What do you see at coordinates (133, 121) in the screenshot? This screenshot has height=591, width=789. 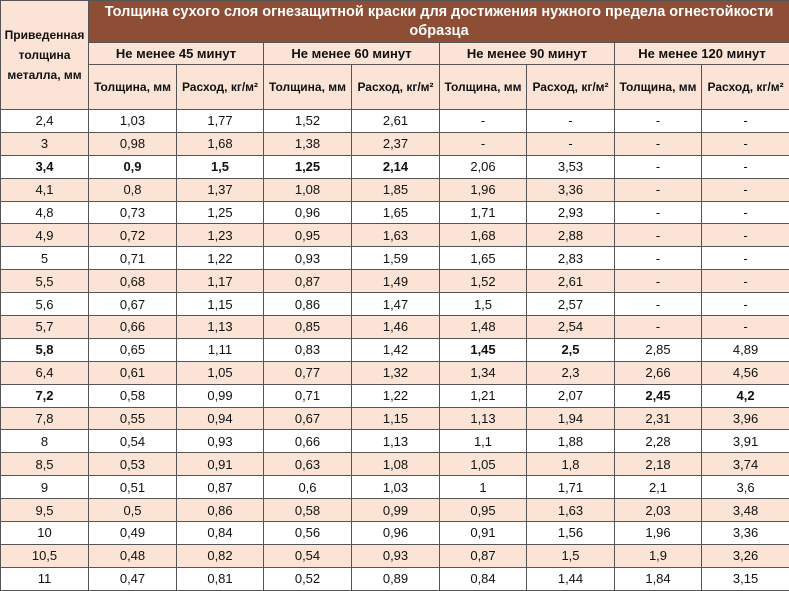 I see `table-cell: 1,03` at bounding box center [133, 121].